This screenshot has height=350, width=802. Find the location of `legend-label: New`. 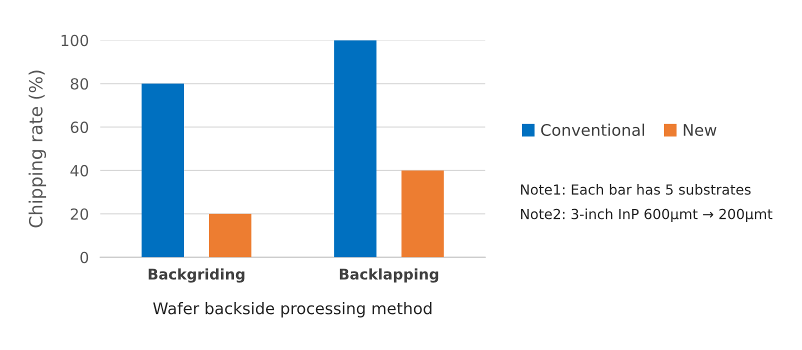

legend-label: New is located at coordinates (700, 130).